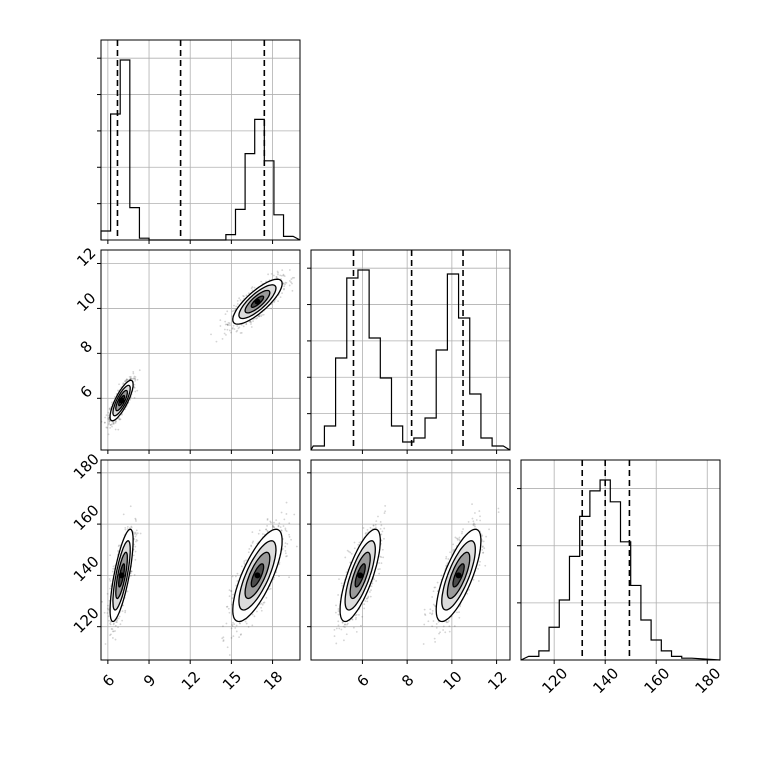 Image resolution: width=760 pixels, height=760 pixels. Describe the element at coordinates (656, 680) in the screenshot. I see `hist-p2-xtick-label-2: 160` at that location.